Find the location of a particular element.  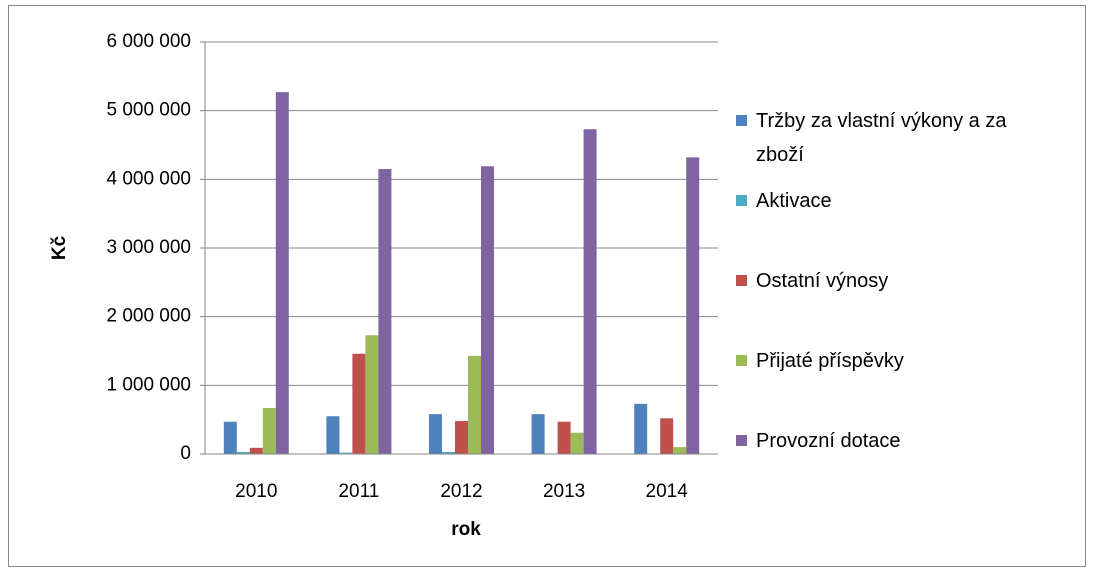

legend-item: Přijaté příspěvky is located at coordinates (881, 361).